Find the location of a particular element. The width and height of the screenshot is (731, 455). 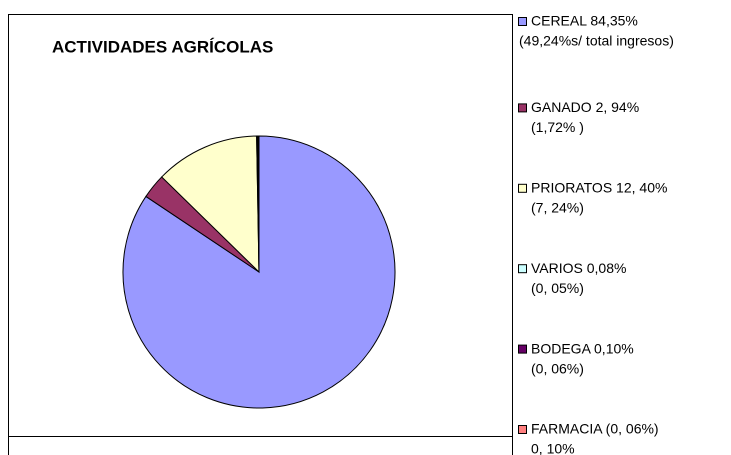

legend-sublabel: (1,72% ) is located at coordinates (557, 127).